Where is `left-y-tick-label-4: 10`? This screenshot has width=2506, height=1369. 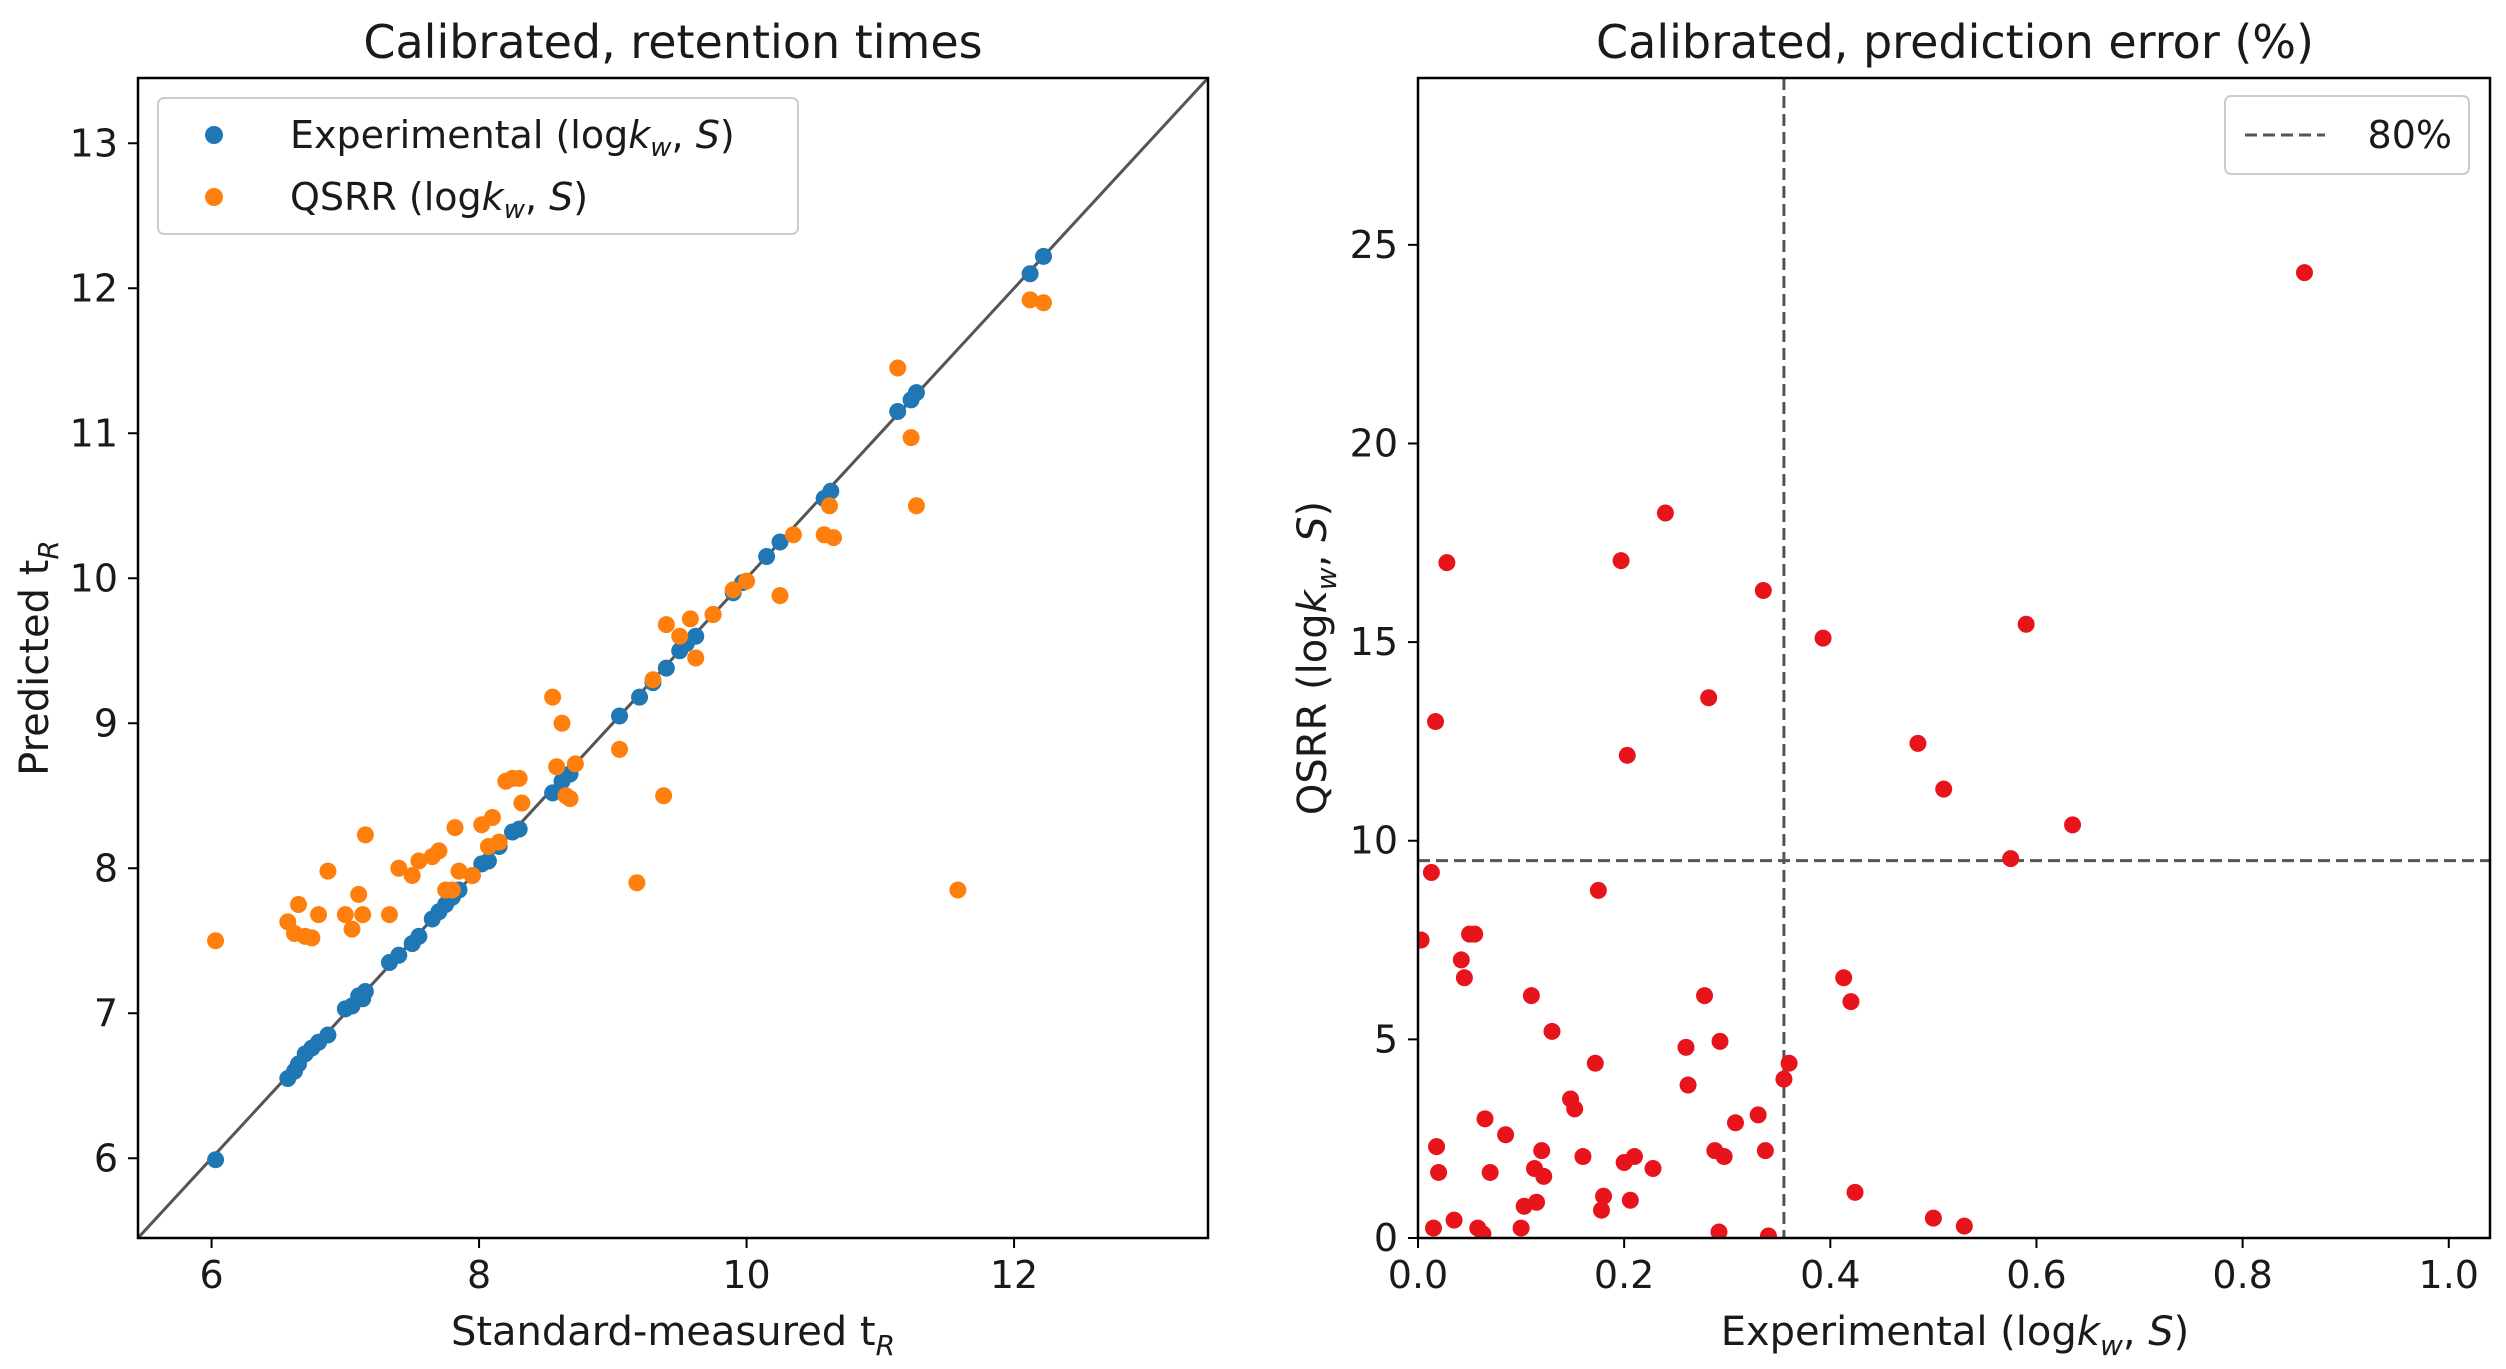 left-y-tick-label-4: 10 is located at coordinates (94, 578).